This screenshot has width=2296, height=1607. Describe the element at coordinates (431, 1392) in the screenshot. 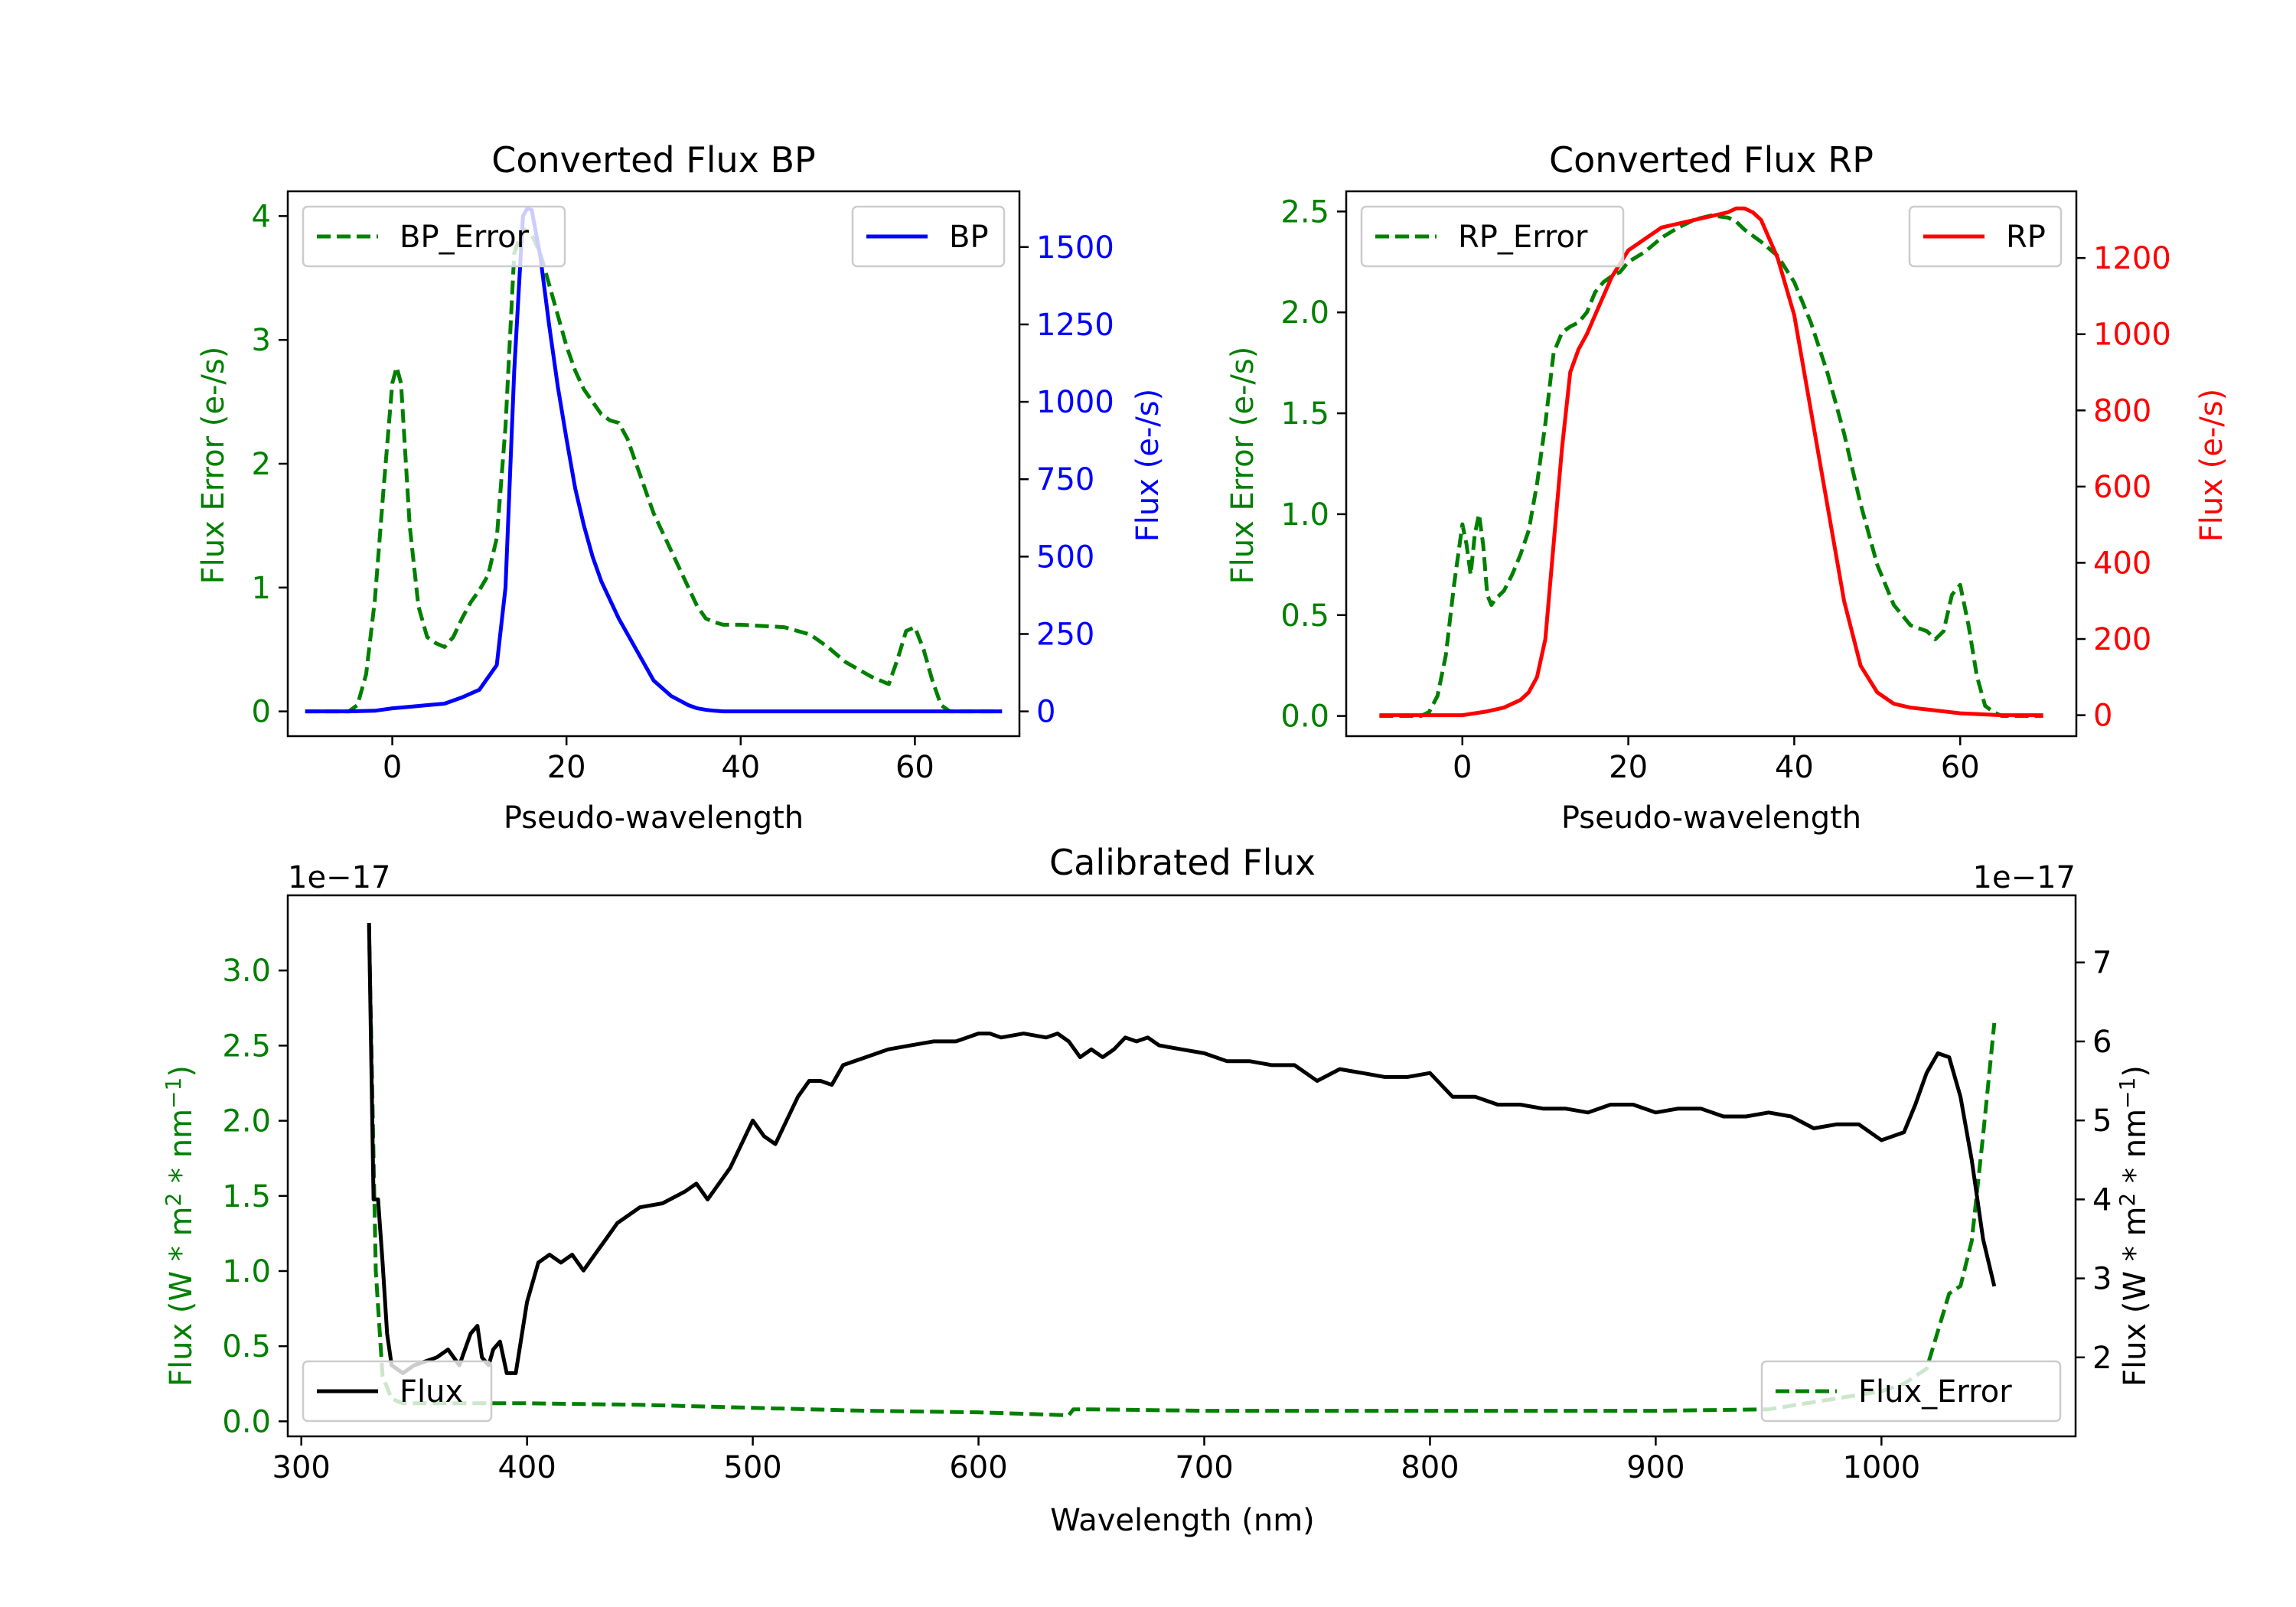

I see `calibrated-legend-left-label: Flux` at that location.